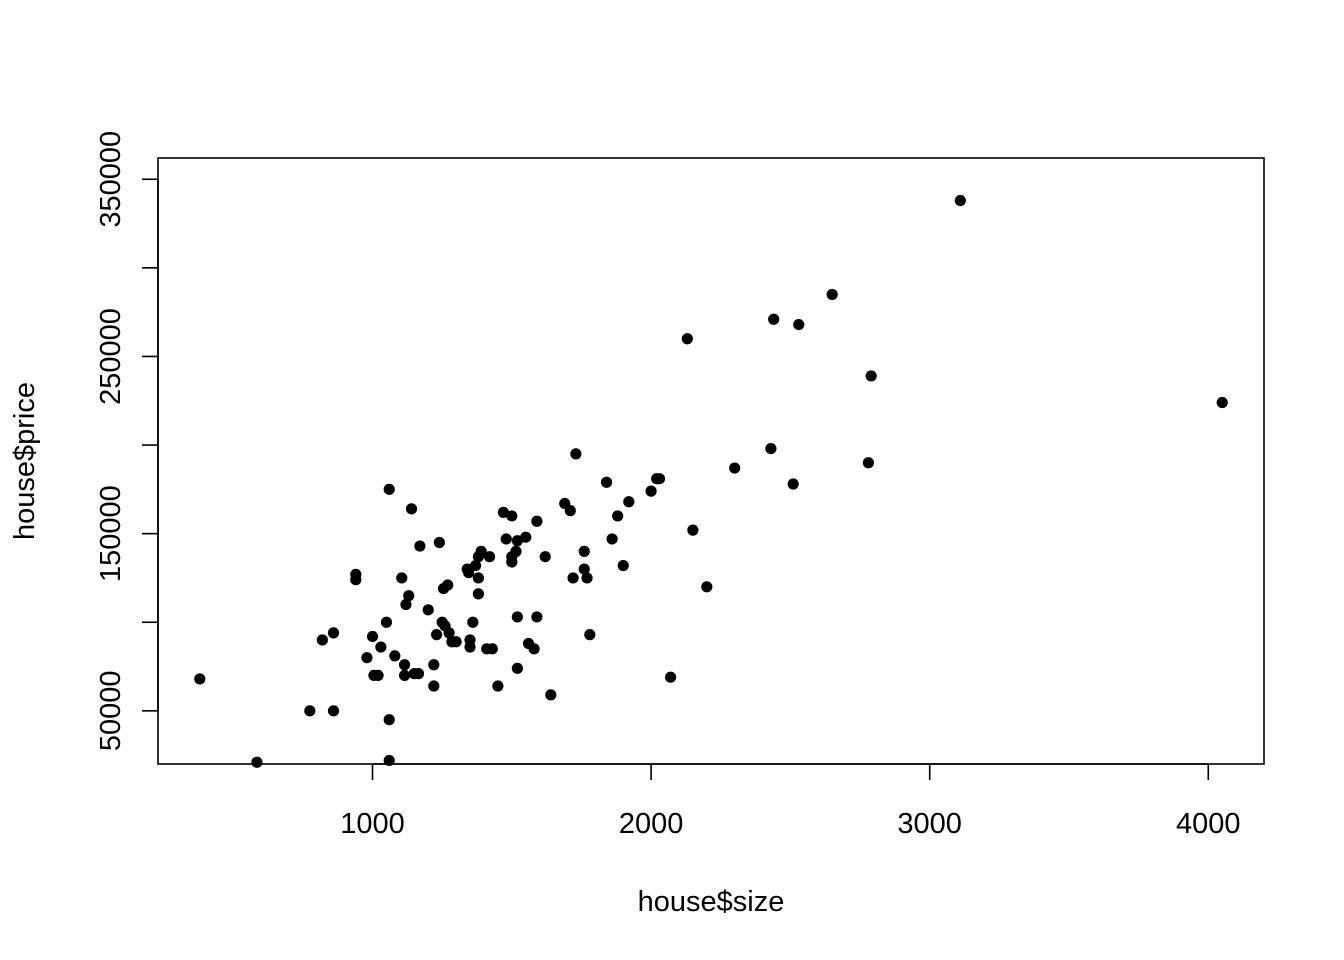 Image resolution: width=1344 pixels, height=960 pixels. I want to click on y-axis: 50000 150000 250000 350000, so click(127, 441).